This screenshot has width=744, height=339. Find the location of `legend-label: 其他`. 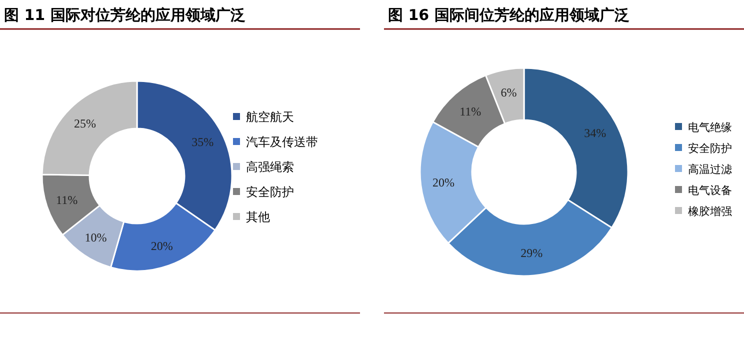

legend-label: 其他 is located at coordinates (258, 217).